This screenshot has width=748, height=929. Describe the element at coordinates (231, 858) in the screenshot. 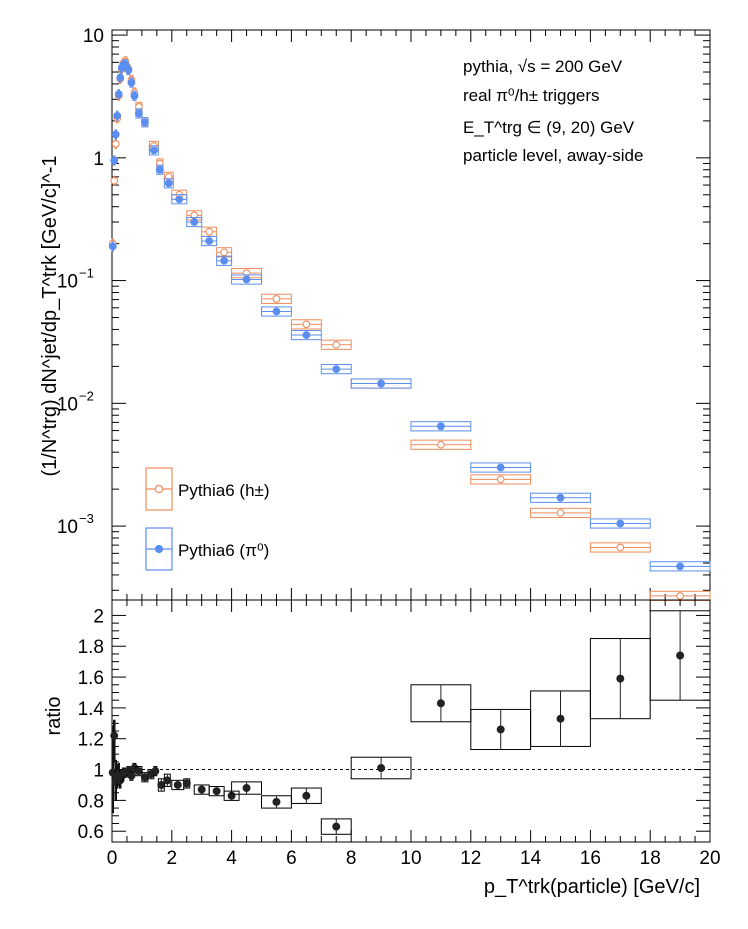

I see `x-tick-label: 4` at that location.